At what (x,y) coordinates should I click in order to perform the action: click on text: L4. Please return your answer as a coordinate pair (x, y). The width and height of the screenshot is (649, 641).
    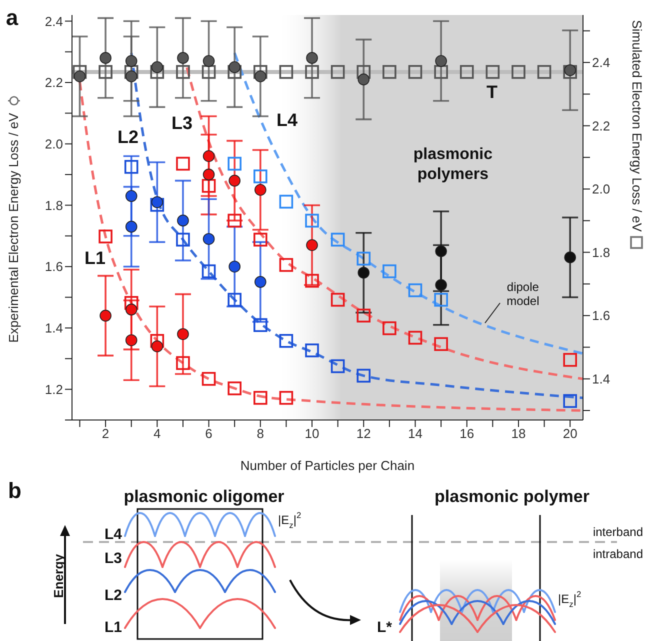
    Looking at the image, I should click on (113, 534).